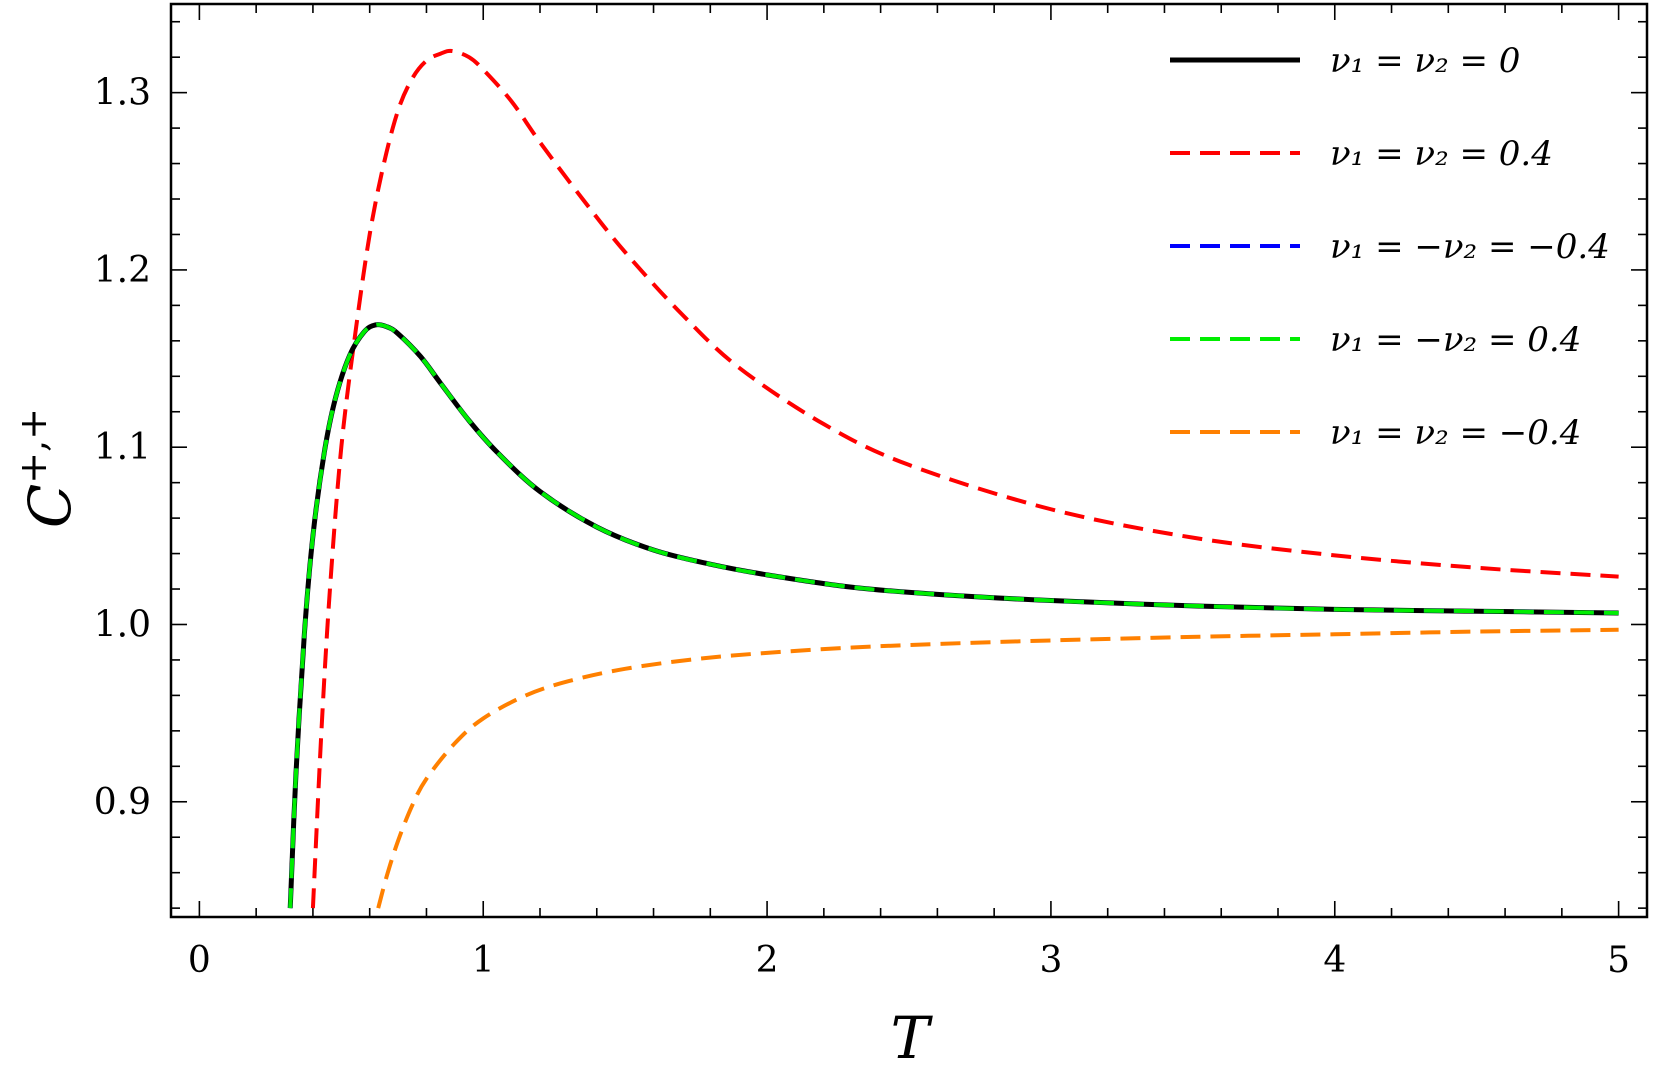 Image resolution: width=1661 pixels, height=1068 pixels. I want to click on legend-label-2: ν₁ = −ν₂ = −0.4, so click(1470, 247).